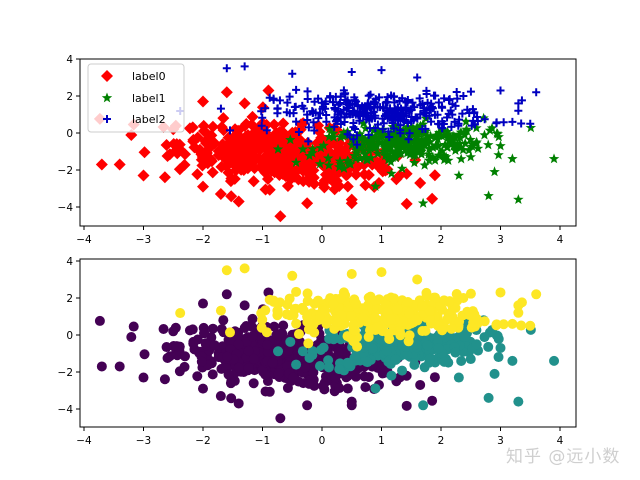 Image resolution: width=640 pixels, height=480 pixels. I want to click on legend: label0 label1 label2, so click(136, 98).